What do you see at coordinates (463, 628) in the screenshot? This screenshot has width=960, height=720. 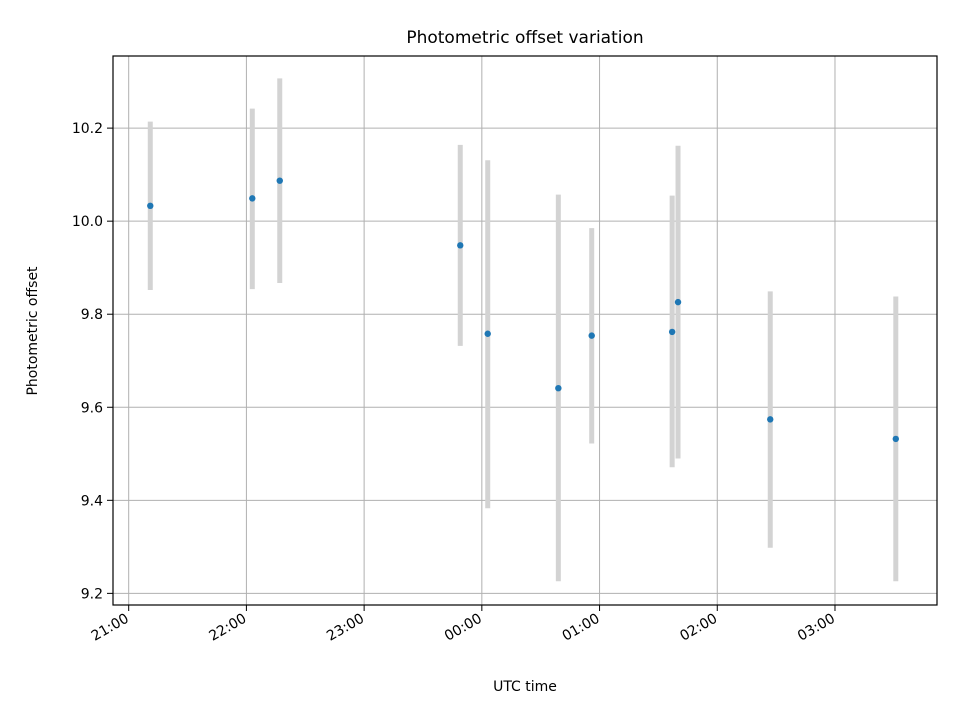 I see `x-tick-label: 00:00` at bounding box center [463, 628].